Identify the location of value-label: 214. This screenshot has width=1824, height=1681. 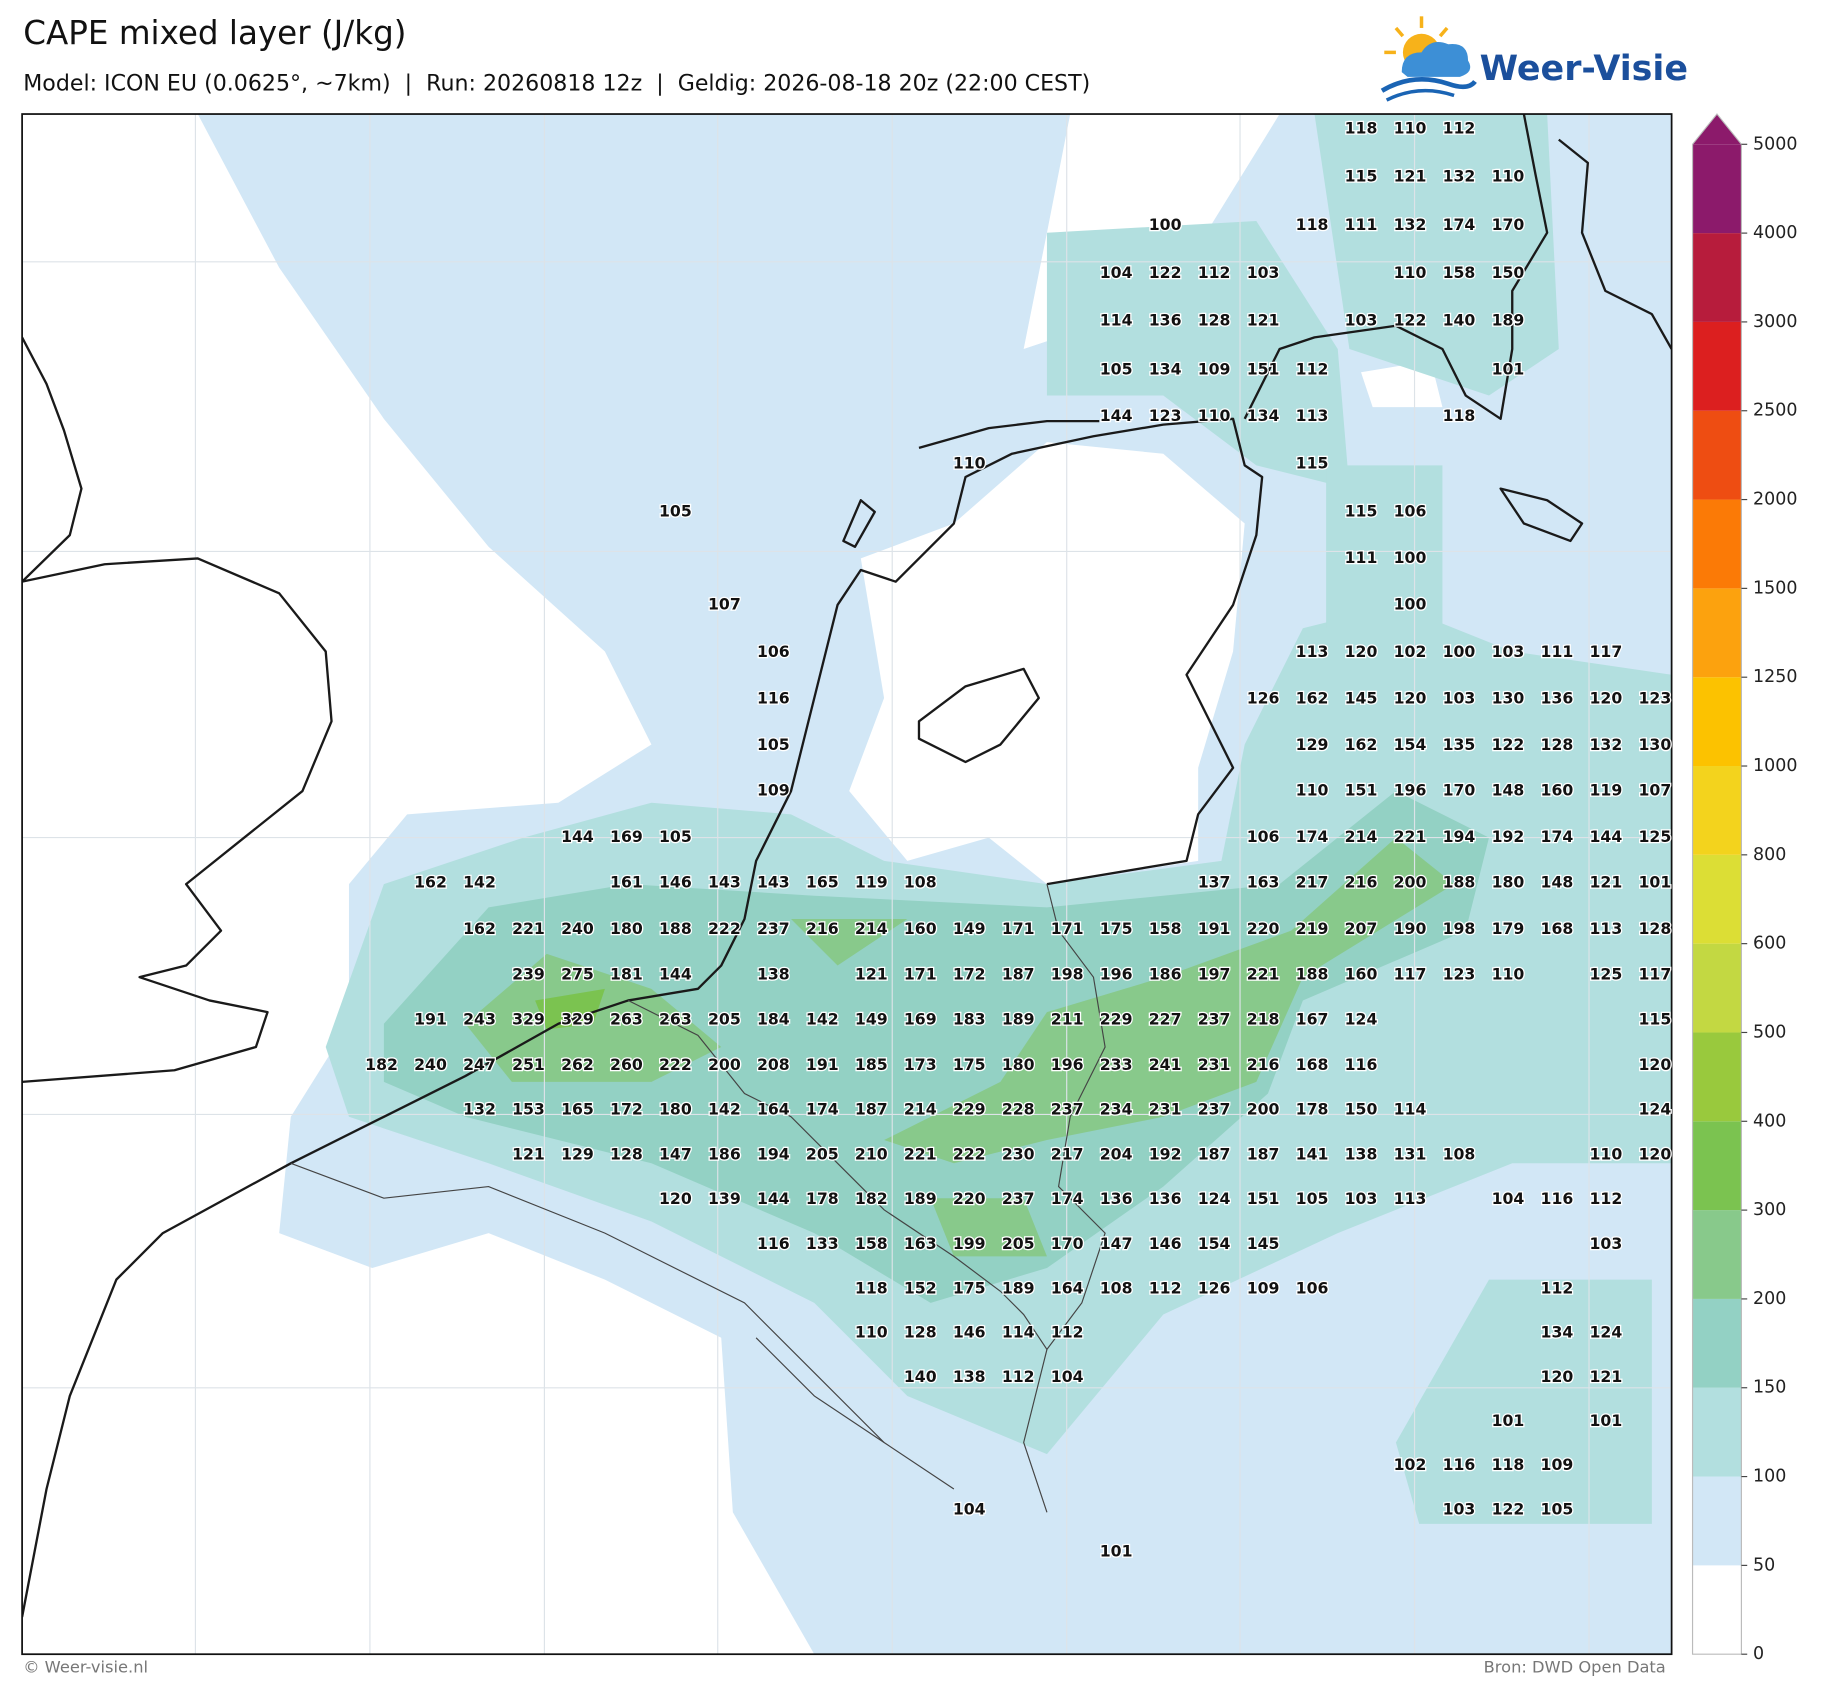
(1361, 836).